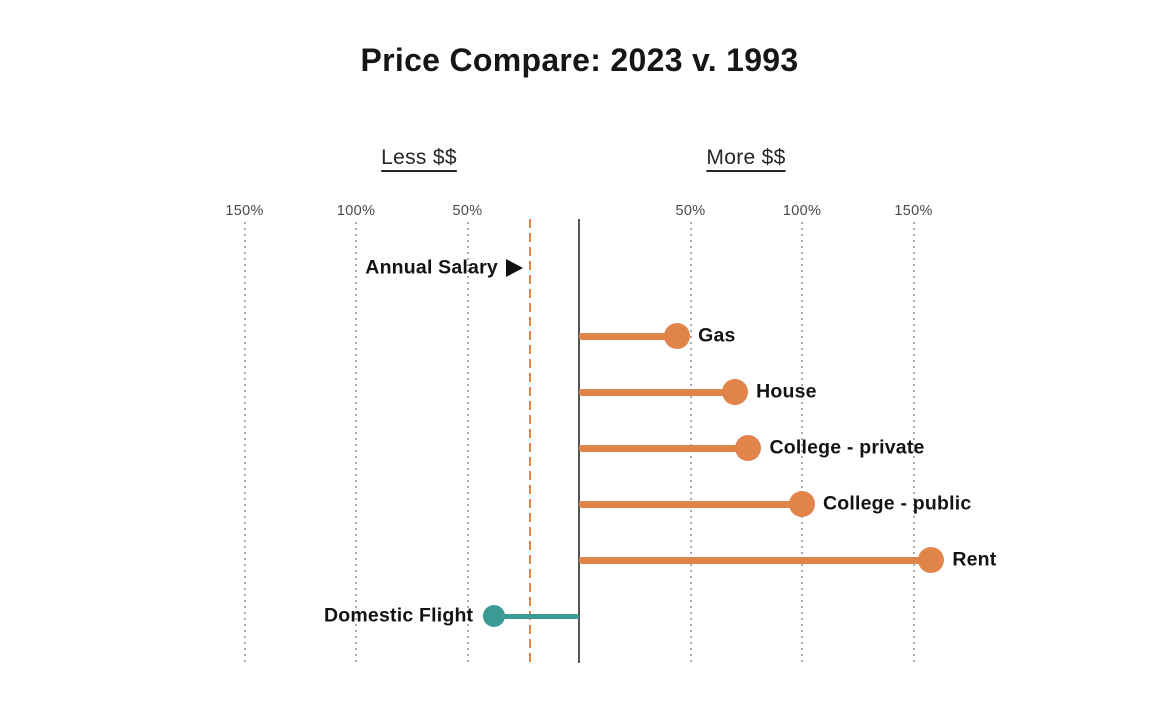 The width and height of the screenshot is (1159, 707). I want to click on lollipop-stick-college-private, so click(664, 448).